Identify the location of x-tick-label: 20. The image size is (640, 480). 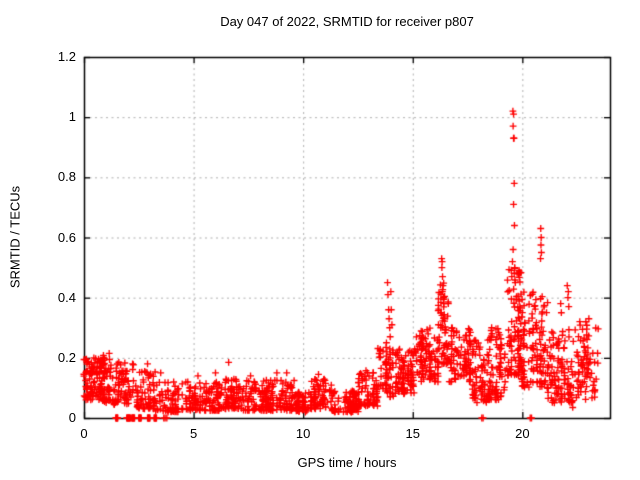
(522, 433).